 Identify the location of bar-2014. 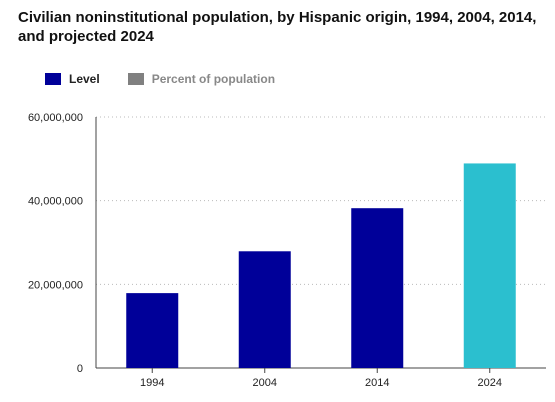
(377, 288).